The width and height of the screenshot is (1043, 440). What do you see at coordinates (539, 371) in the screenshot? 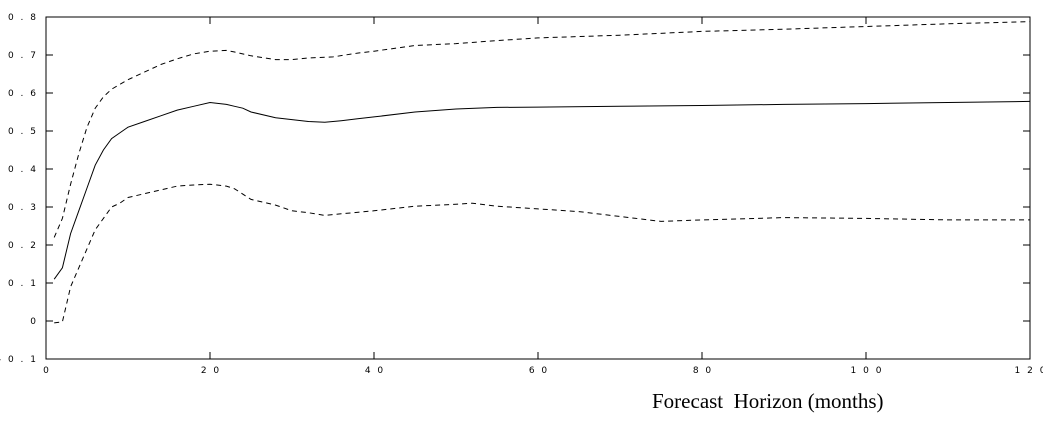
I see `x-tick-label: 6 0` at bounding box center [539, 371].